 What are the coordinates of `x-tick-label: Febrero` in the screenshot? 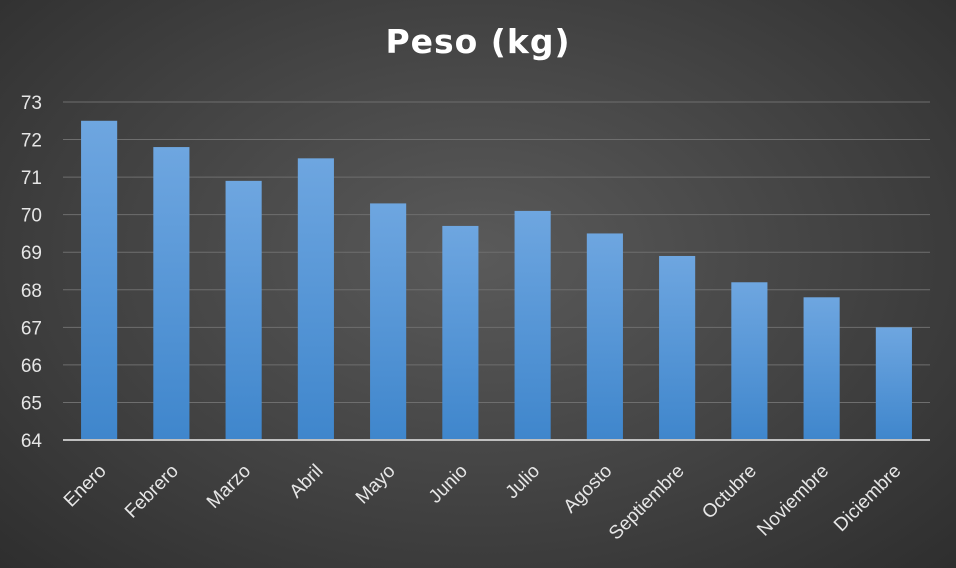 It's located at (152, 492).